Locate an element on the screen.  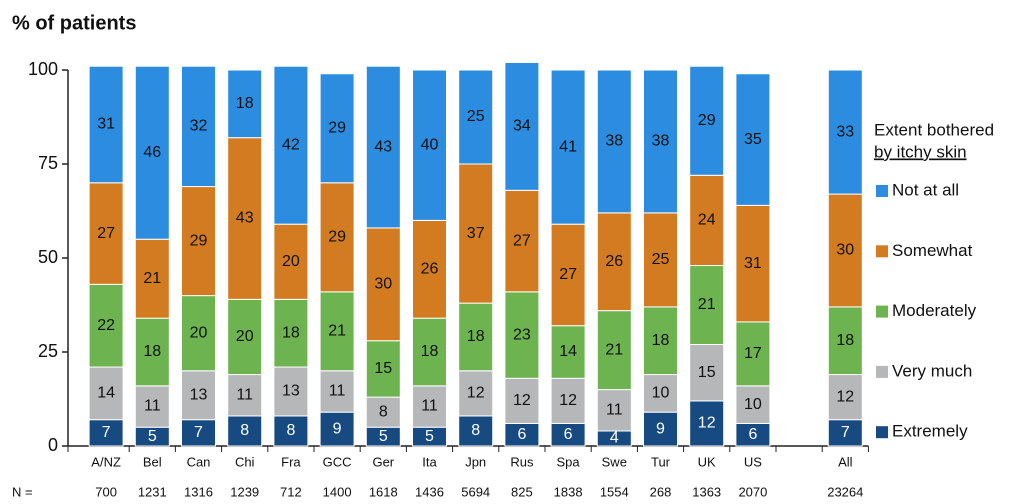
value-label: 7 is located at coordinates (106, 432).